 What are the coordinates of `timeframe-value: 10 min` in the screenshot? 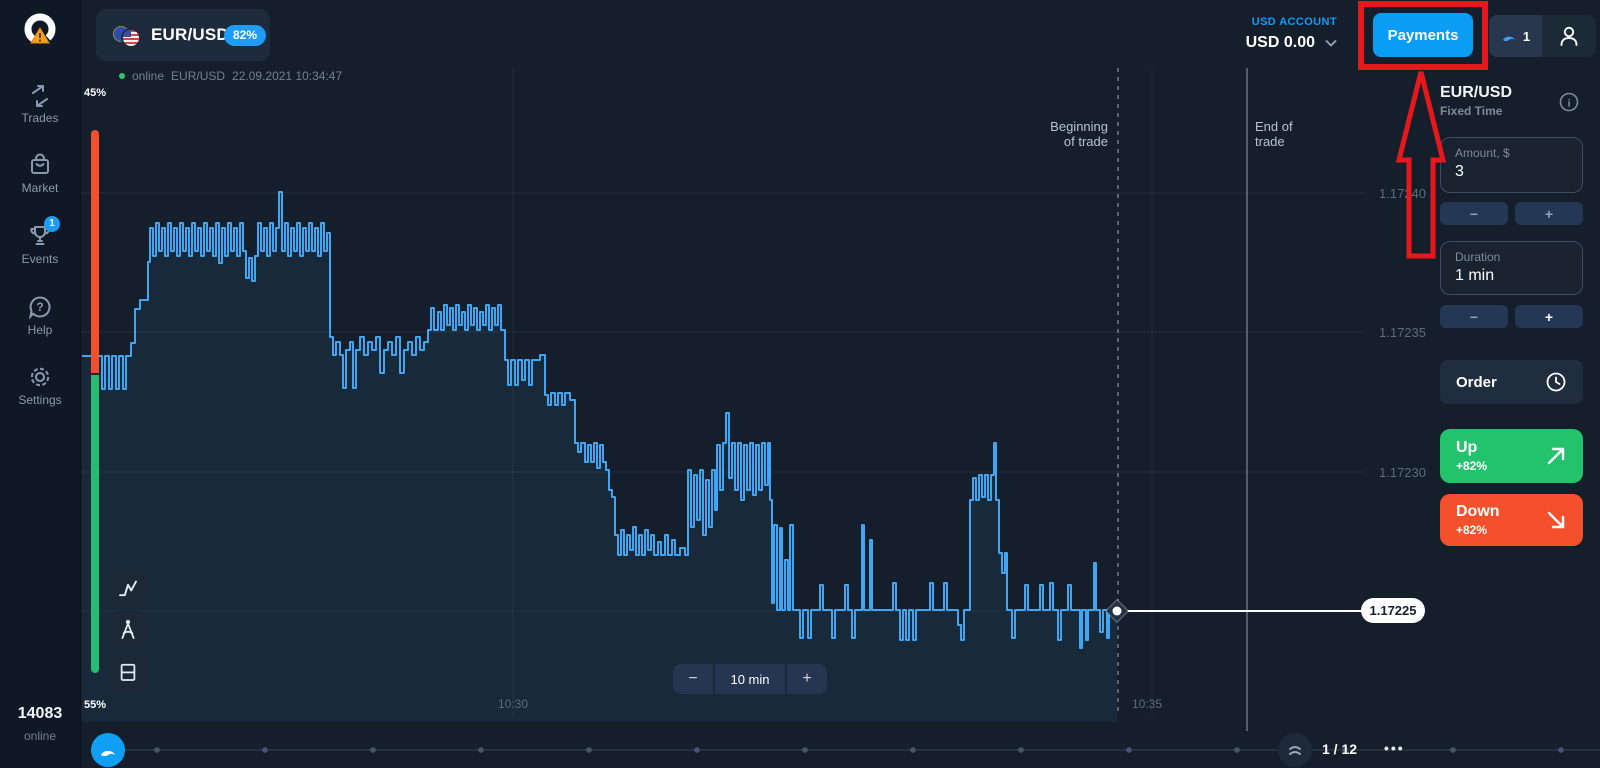 It's located at (750, 679).